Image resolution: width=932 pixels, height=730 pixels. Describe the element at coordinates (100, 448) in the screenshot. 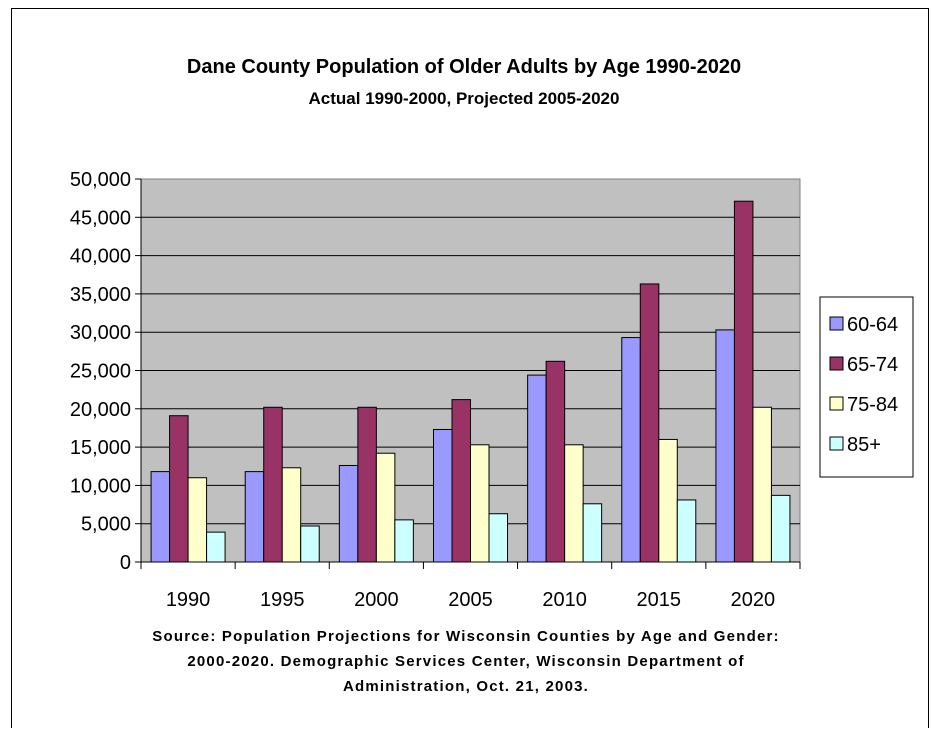

I see `y-tick-label: 15,000` at that location.